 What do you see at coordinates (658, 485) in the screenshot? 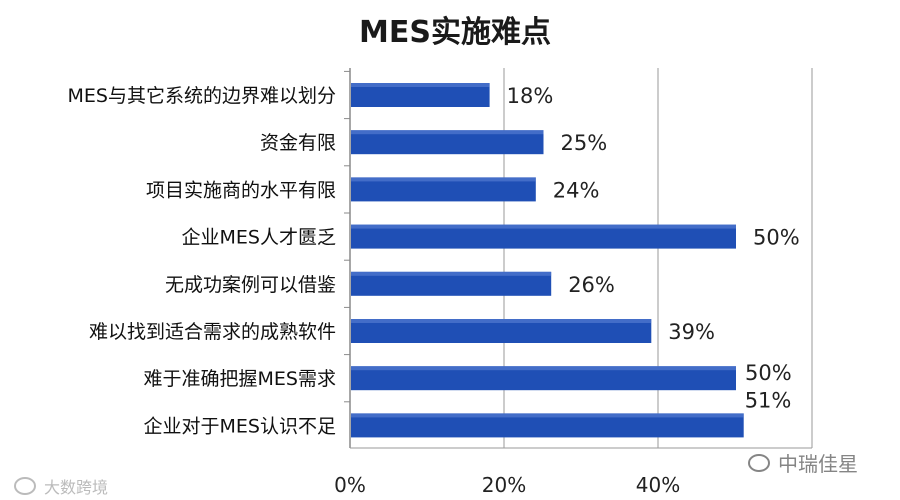
I see `x-tick-label: 40%` at bounding box center [658, 485].